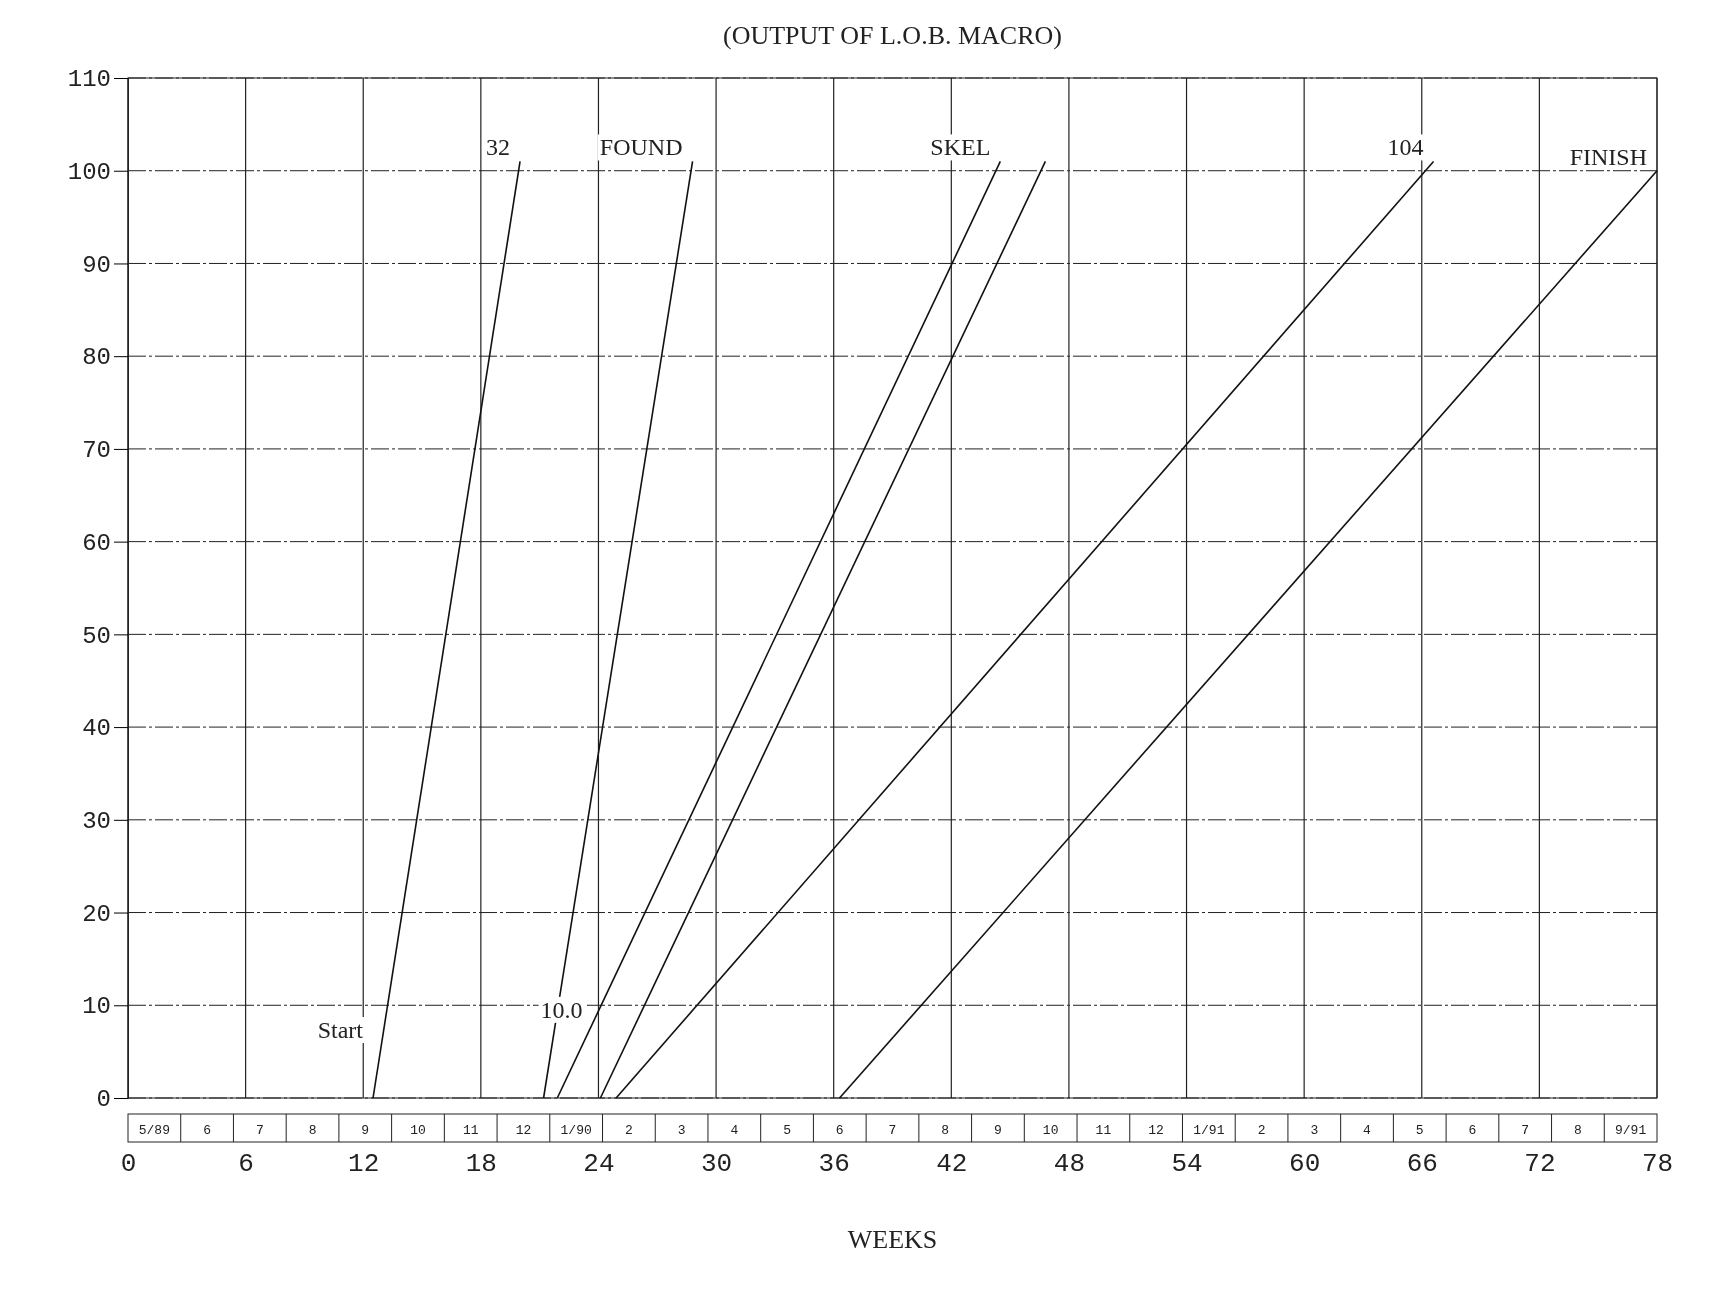  Describe the element at coordinates (599, 1164) in the screenshot. I see `x-tick-label: 24` at that location.